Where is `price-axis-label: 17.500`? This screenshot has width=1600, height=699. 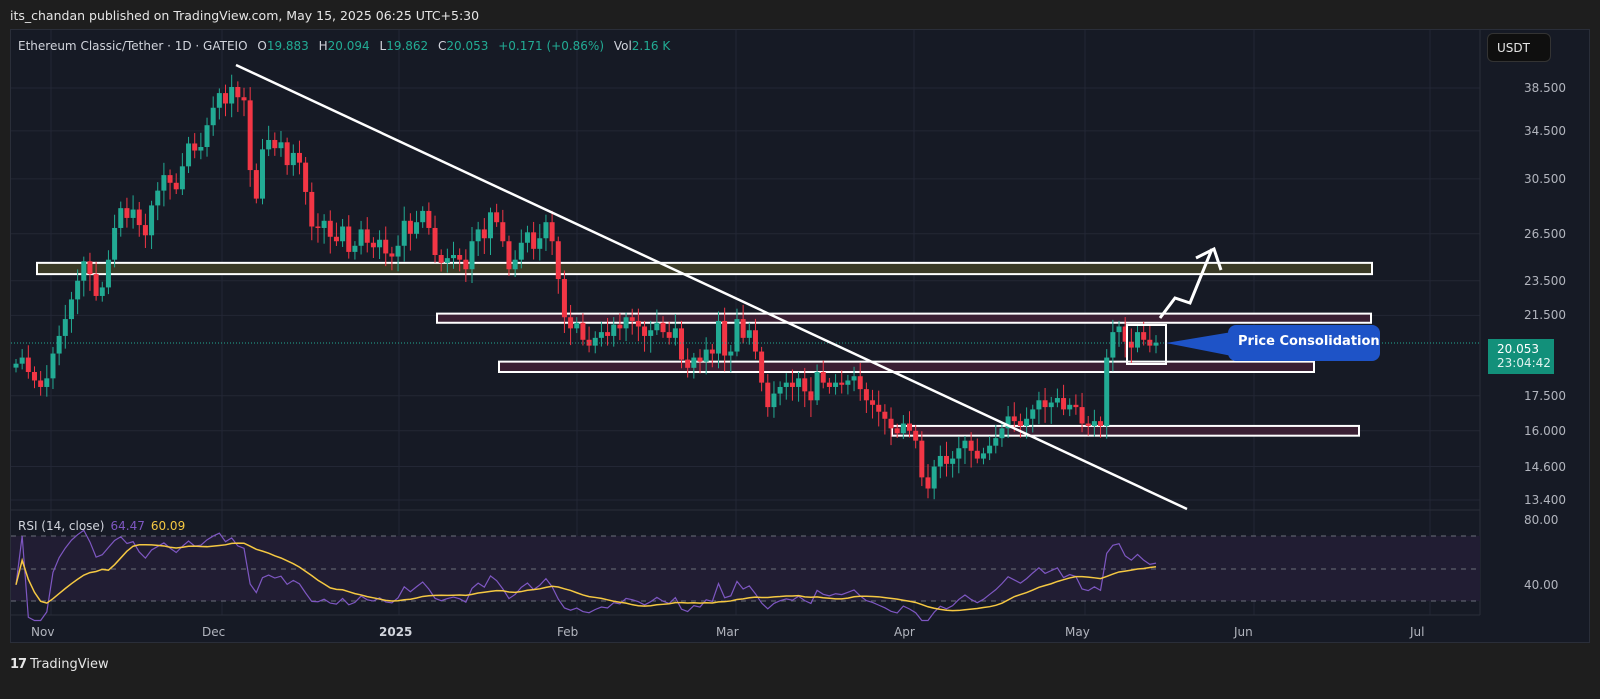 price-axis-label: 17.500 is located at coordinates (1545, 395).